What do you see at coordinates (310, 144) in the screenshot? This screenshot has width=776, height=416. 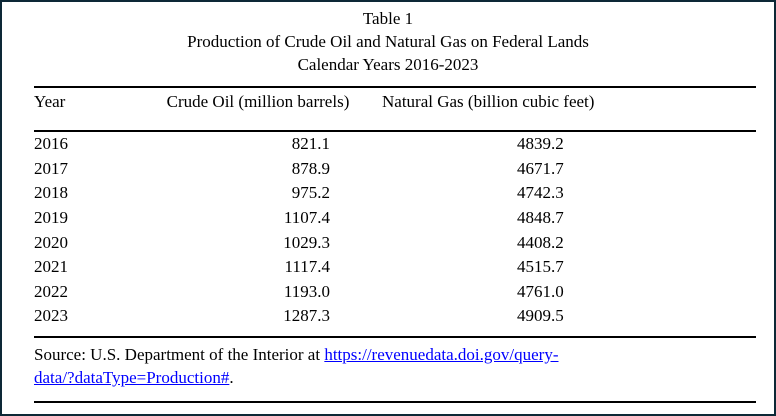 I see `crude-oil-cell: 821.1` at bounding box center [310, 144].